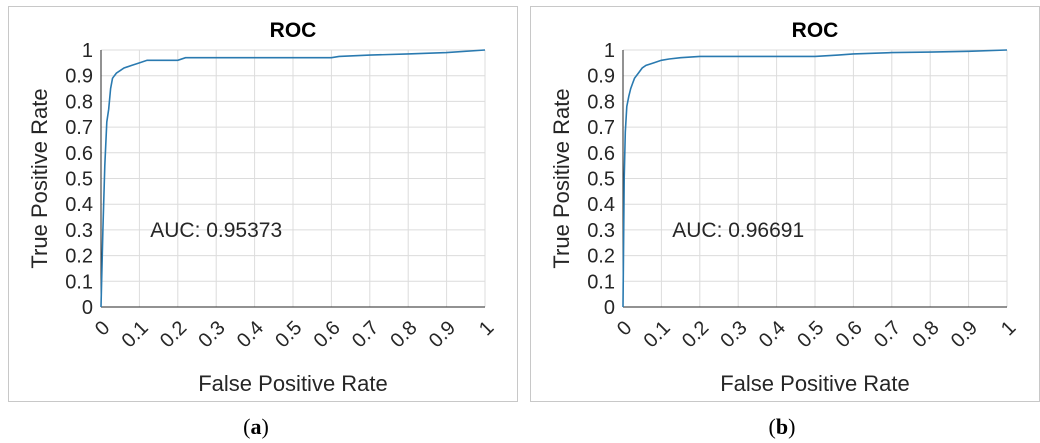  I want to click on caption-a-label: a, so click(256, 426).